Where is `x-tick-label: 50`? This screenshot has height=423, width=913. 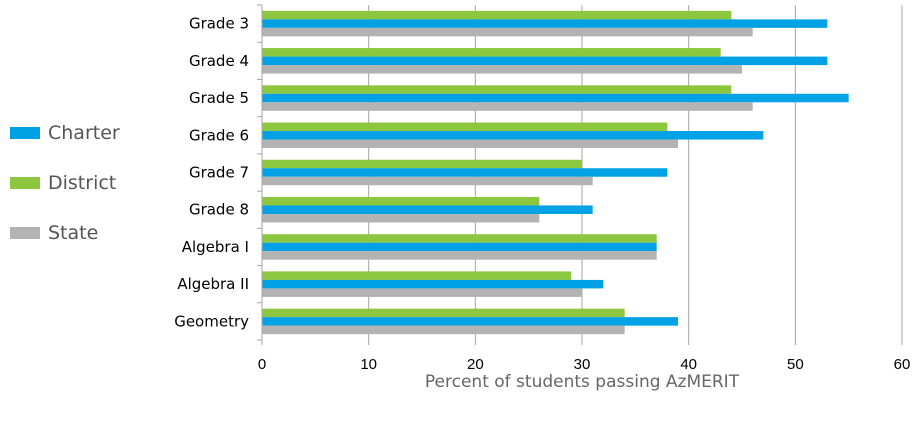 x-tick-label: 50 is located at coordinates (795, 364).